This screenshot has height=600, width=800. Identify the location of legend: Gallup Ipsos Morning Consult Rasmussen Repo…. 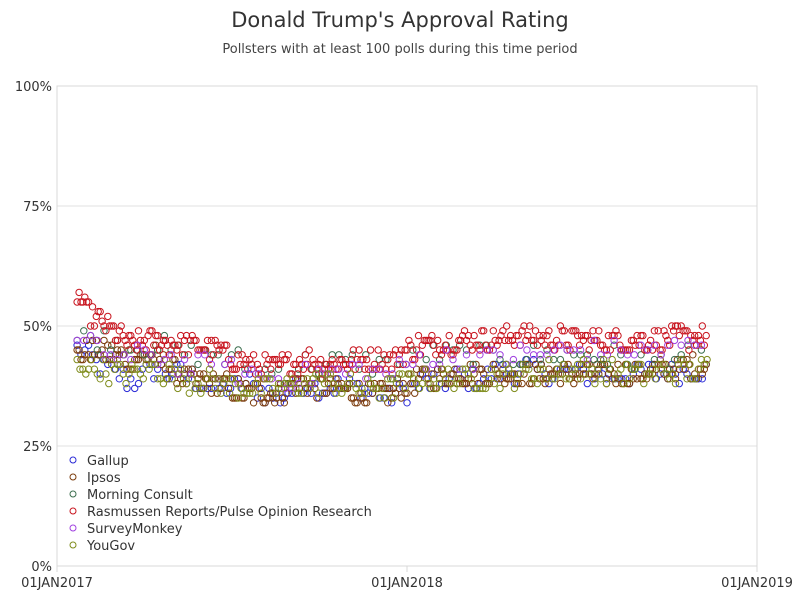
(220, 504).